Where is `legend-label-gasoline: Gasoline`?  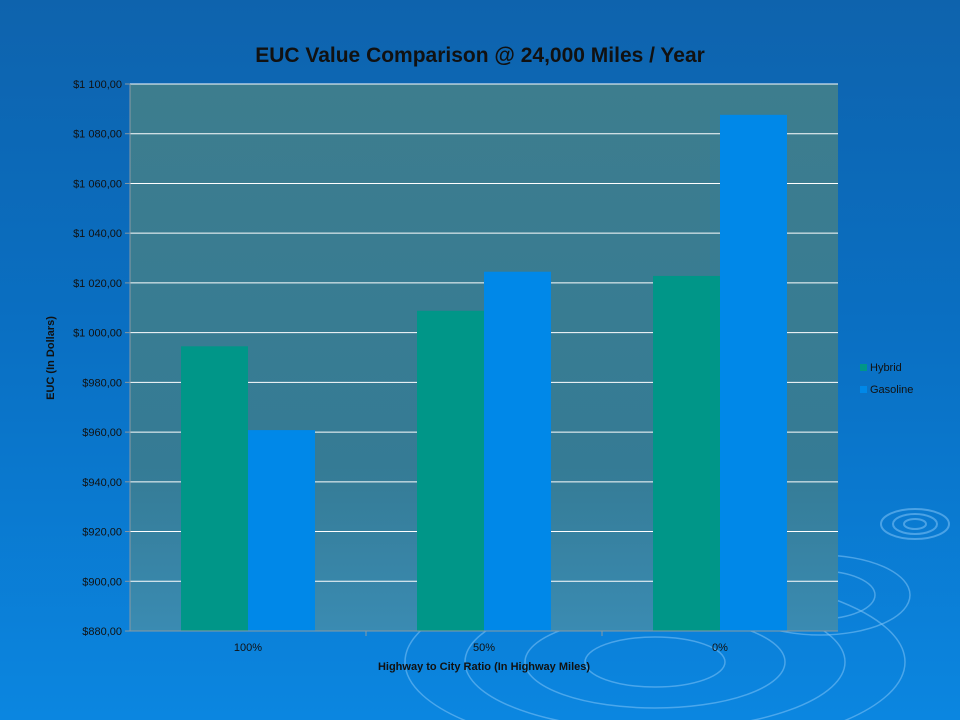
legend-label-gasoline: Gasoline is located at coordinates (891, 390).